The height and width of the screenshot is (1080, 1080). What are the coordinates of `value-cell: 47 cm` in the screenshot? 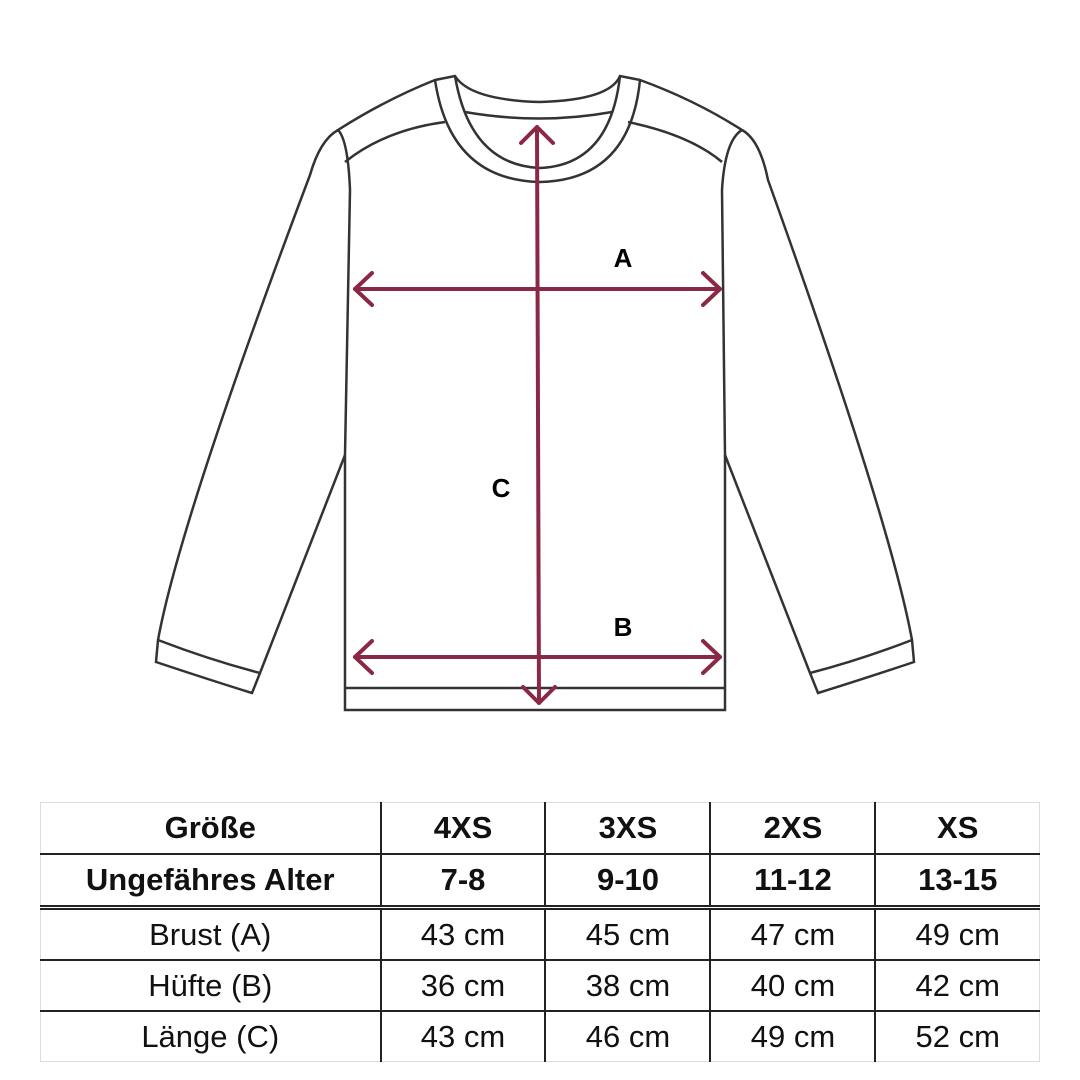 It's located at (792, 932).